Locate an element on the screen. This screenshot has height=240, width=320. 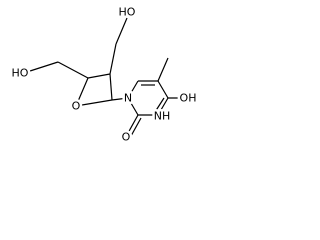
atom-label: N is located at coordinates (128, 98).